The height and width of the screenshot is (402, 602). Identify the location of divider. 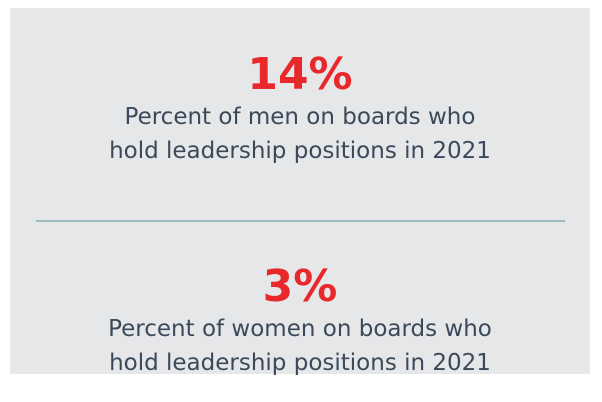
(300, 221).